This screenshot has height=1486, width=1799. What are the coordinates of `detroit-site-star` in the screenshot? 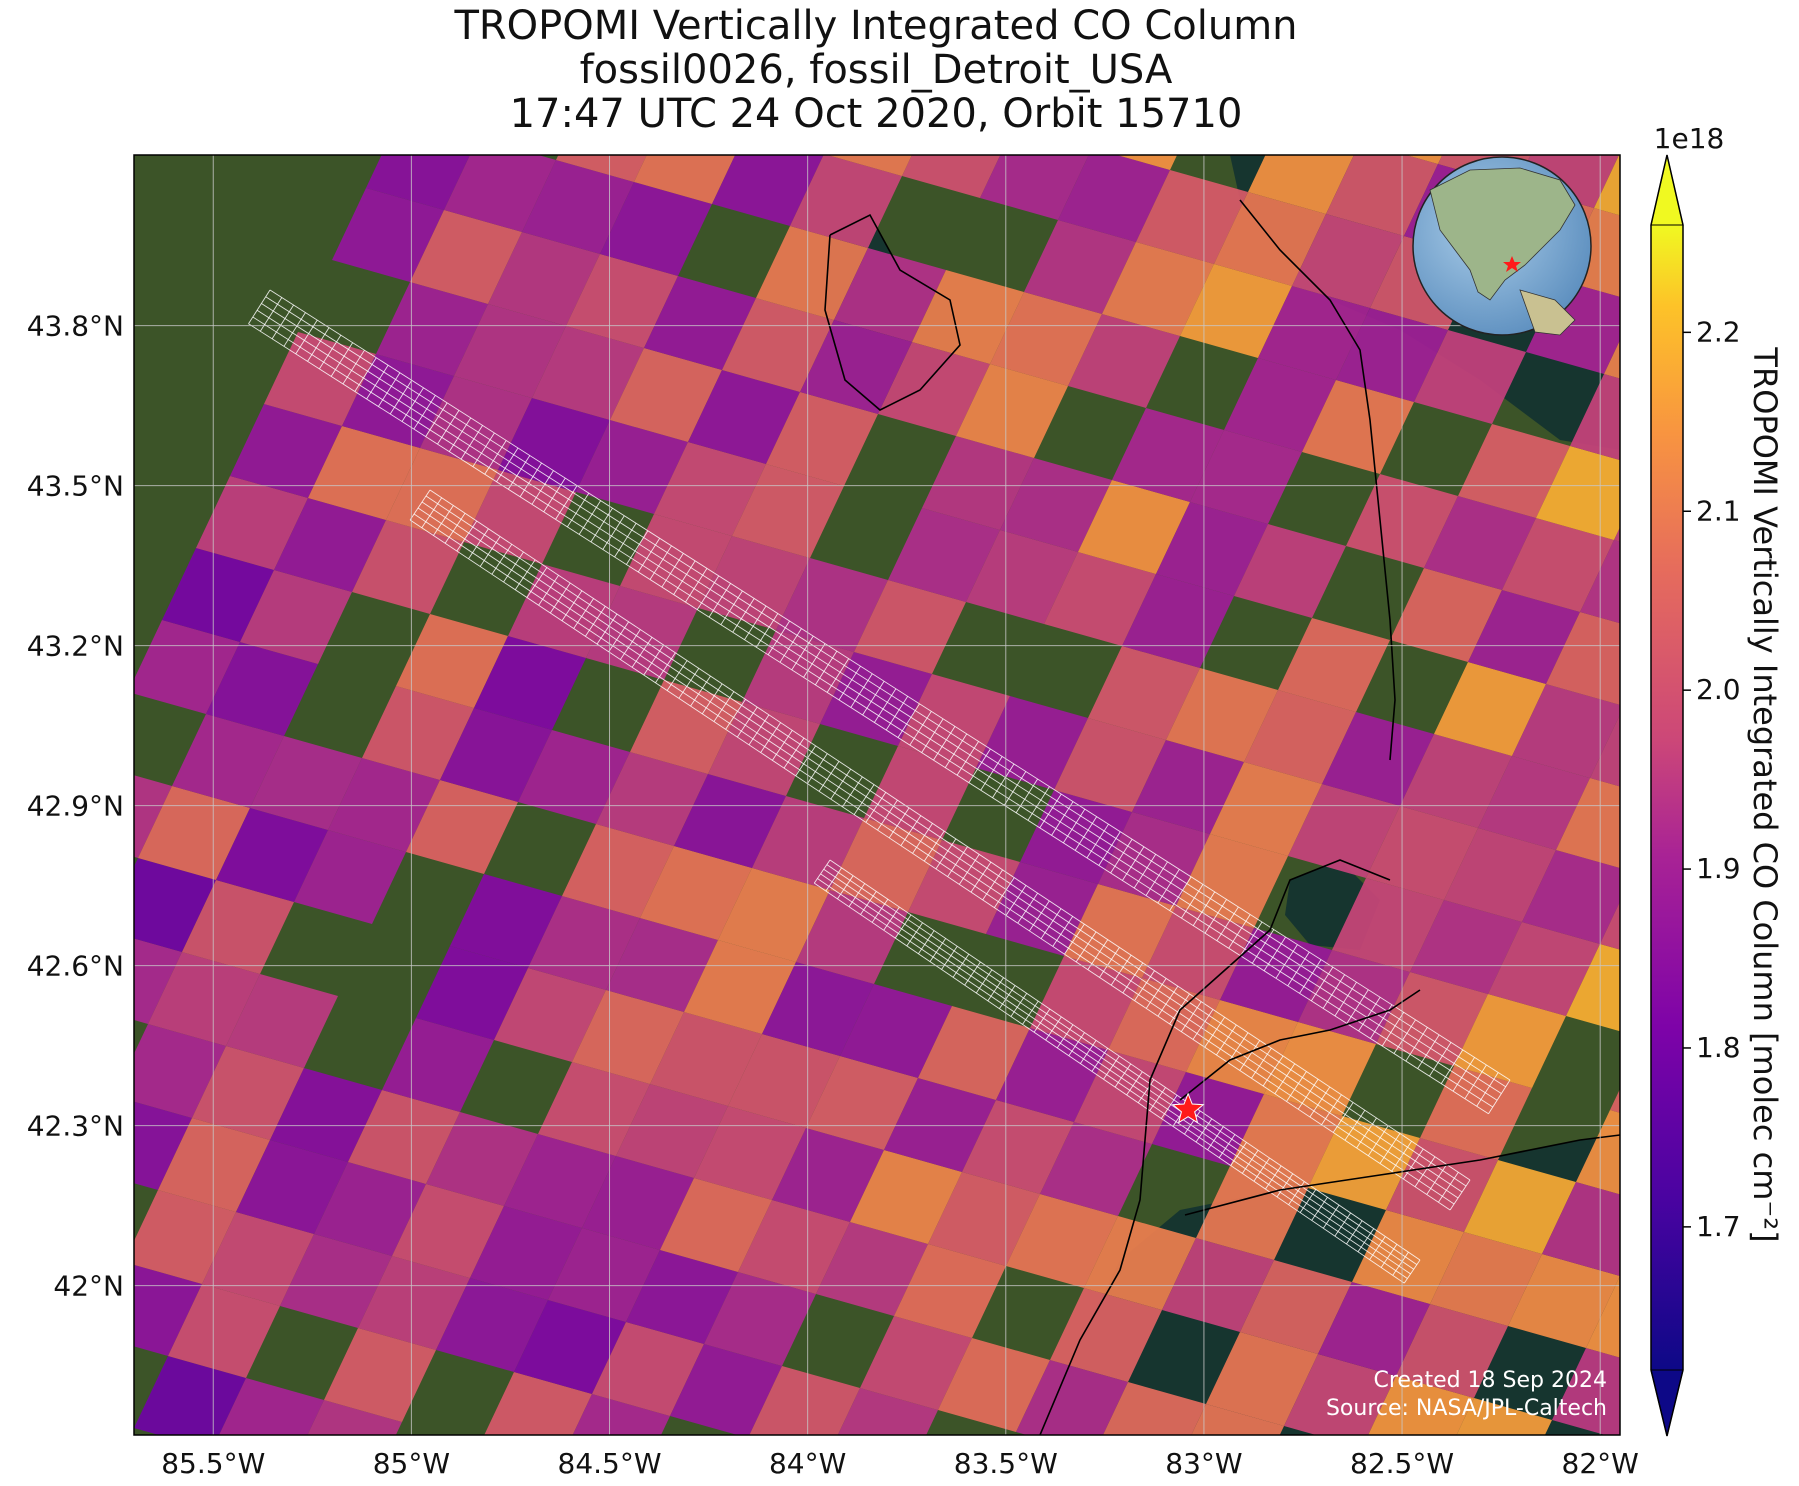 It's located at (1188, 1108).